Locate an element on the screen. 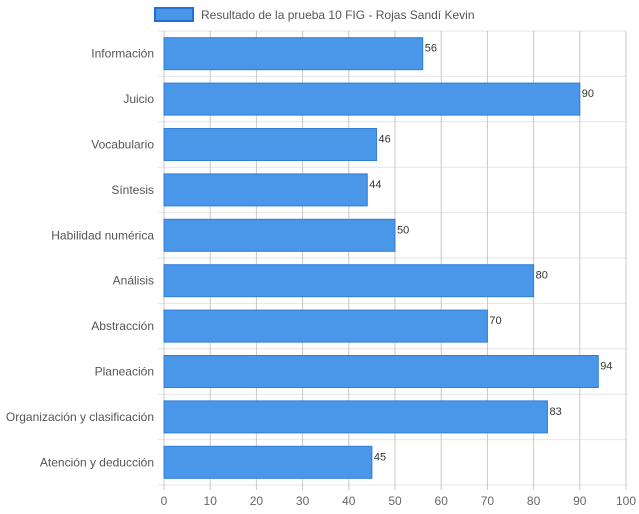 This screenshot has width=639, height=514. value-label: 46 is located at coordinates (385, 140).